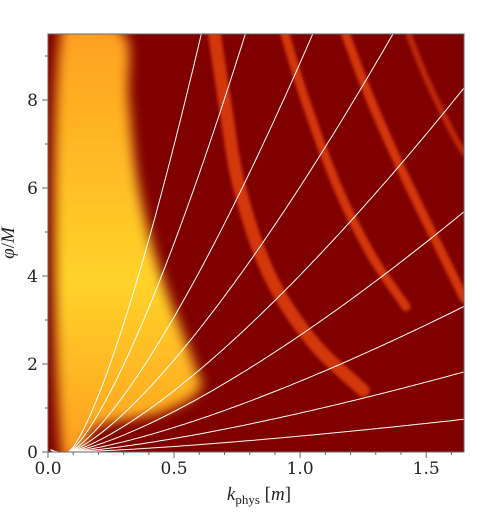 This screenshot has height=514, width=500. What do you see at coordinates (32, 277) in the screenshot?
I see `y-tick-label: 4` at bounding box center [32, 277].